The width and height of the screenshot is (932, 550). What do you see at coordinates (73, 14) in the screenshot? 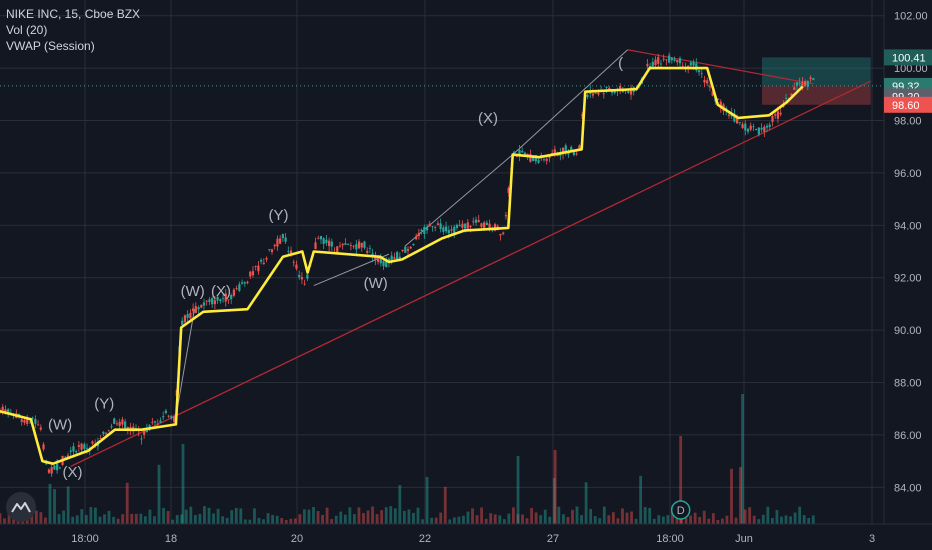
I see `legend-title: NIKE INC, 15, Cboe BZX` at bounding box center [73, 14].